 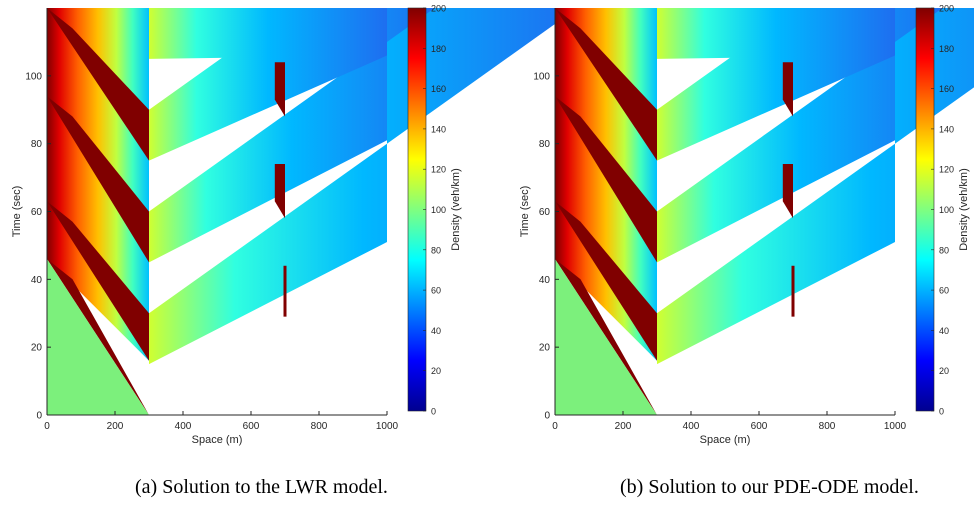 I want to click on caption-a: (a) Solution to the LWR model., so click(x=261, y=487).